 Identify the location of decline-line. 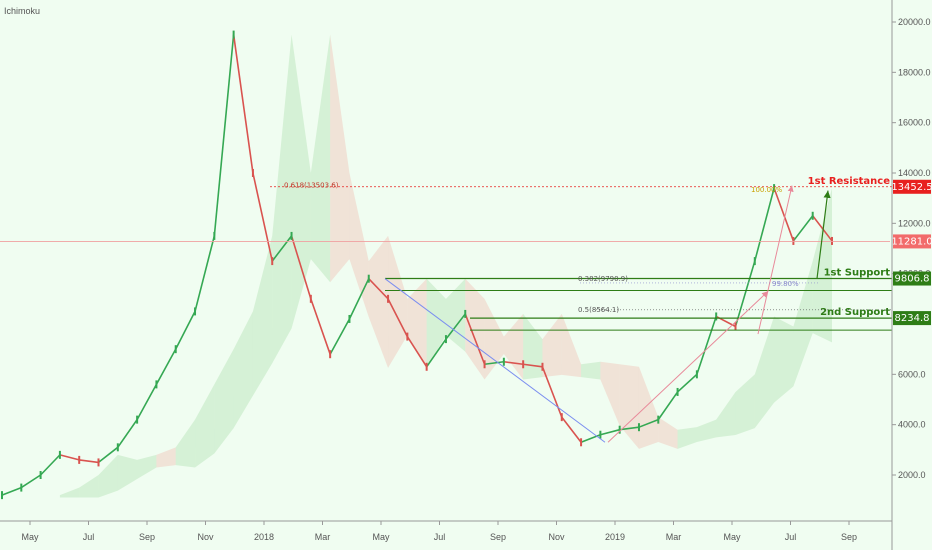
(495, 360).